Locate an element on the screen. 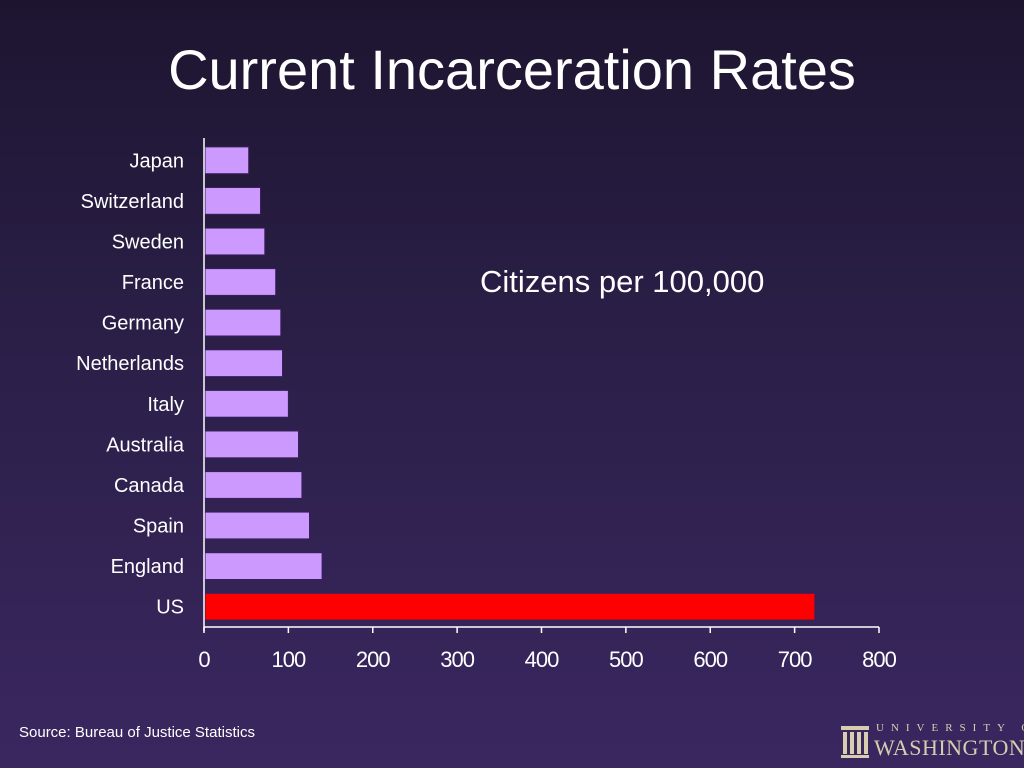  category-label-netherlands: Netherlands is located at coordinates (130, 364).